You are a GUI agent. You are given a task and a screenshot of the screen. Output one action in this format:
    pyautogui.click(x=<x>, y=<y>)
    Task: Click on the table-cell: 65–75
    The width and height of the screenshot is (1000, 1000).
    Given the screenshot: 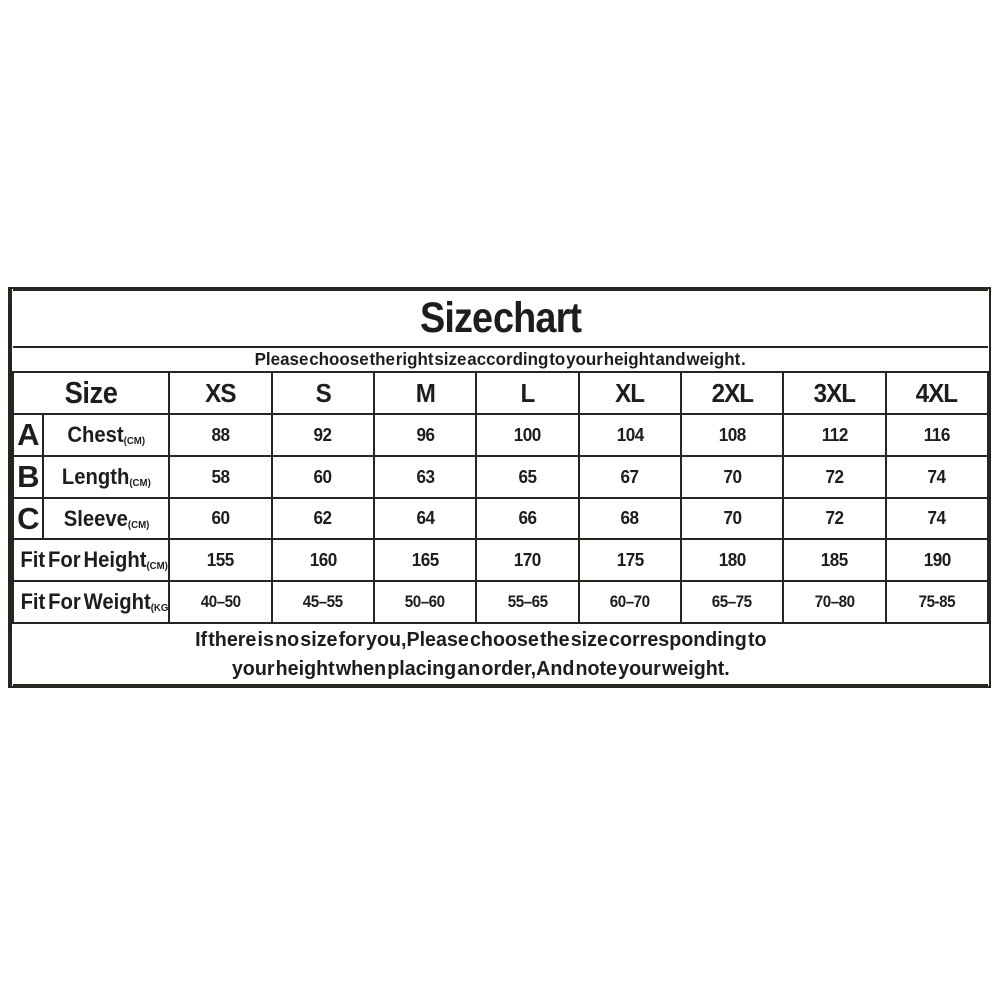 What is the action you would take?
    pyautogui.click(x=732, y=601)
    